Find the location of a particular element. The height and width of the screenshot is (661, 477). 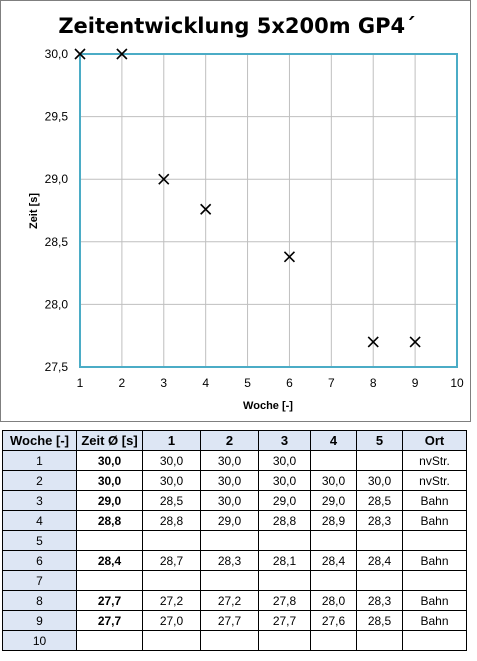

week-cell: 2 is located at coordinates (39, 480).